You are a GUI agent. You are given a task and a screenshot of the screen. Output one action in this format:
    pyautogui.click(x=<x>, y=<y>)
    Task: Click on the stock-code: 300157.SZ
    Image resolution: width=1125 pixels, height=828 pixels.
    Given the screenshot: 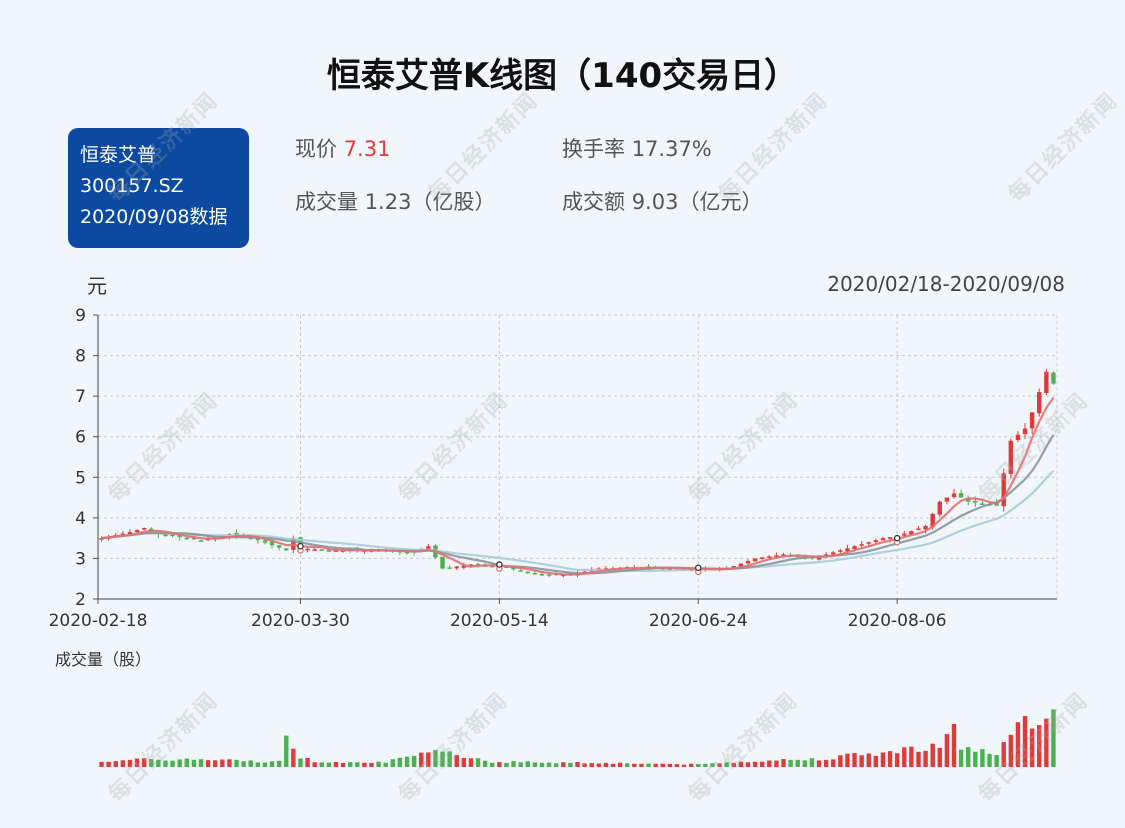 What is the action you would take?
    pyautogui.click(x=132, y=186)
    